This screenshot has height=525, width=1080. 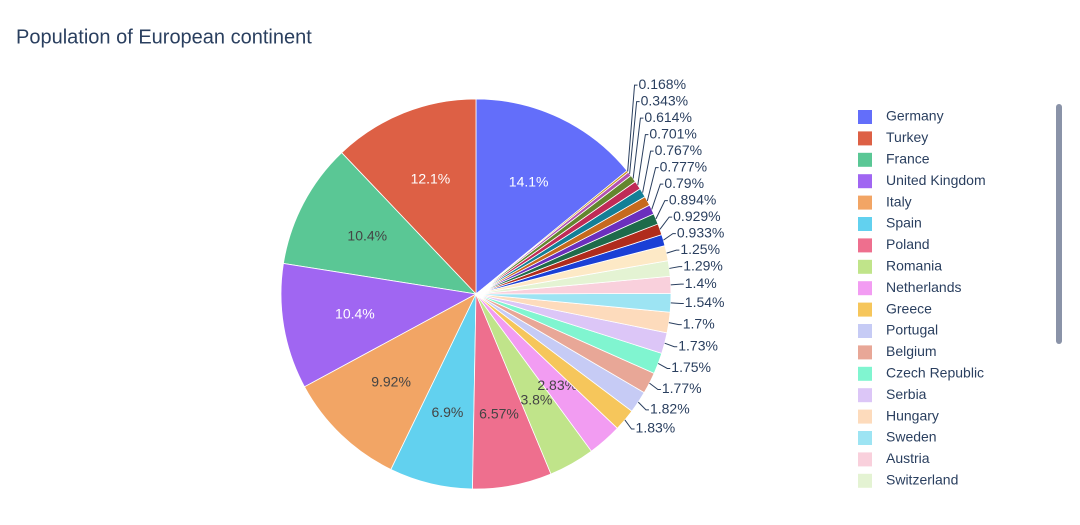 I want to click on slice-label: 3.8%, so click(x=536, y=400).